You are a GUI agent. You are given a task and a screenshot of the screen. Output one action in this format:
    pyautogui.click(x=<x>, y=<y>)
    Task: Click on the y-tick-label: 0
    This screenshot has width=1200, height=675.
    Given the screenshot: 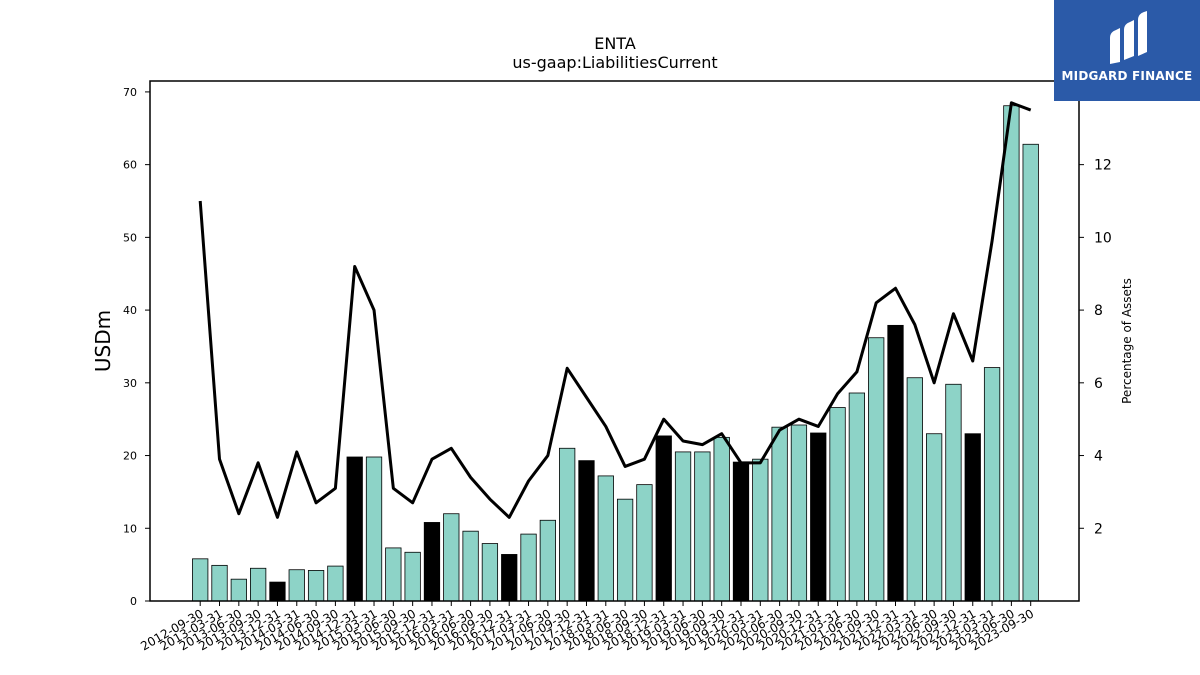 What is the action you would take?
    pyautogui.click(x=133, y=601)
    